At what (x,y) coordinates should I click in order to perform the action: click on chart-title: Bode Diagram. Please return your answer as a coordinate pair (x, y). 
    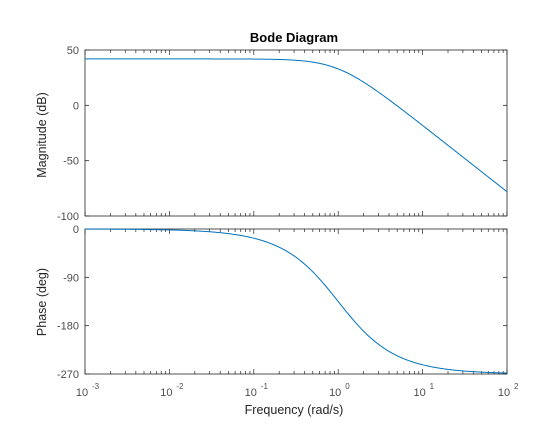
    Looking at the image, I should click on (294, 37).